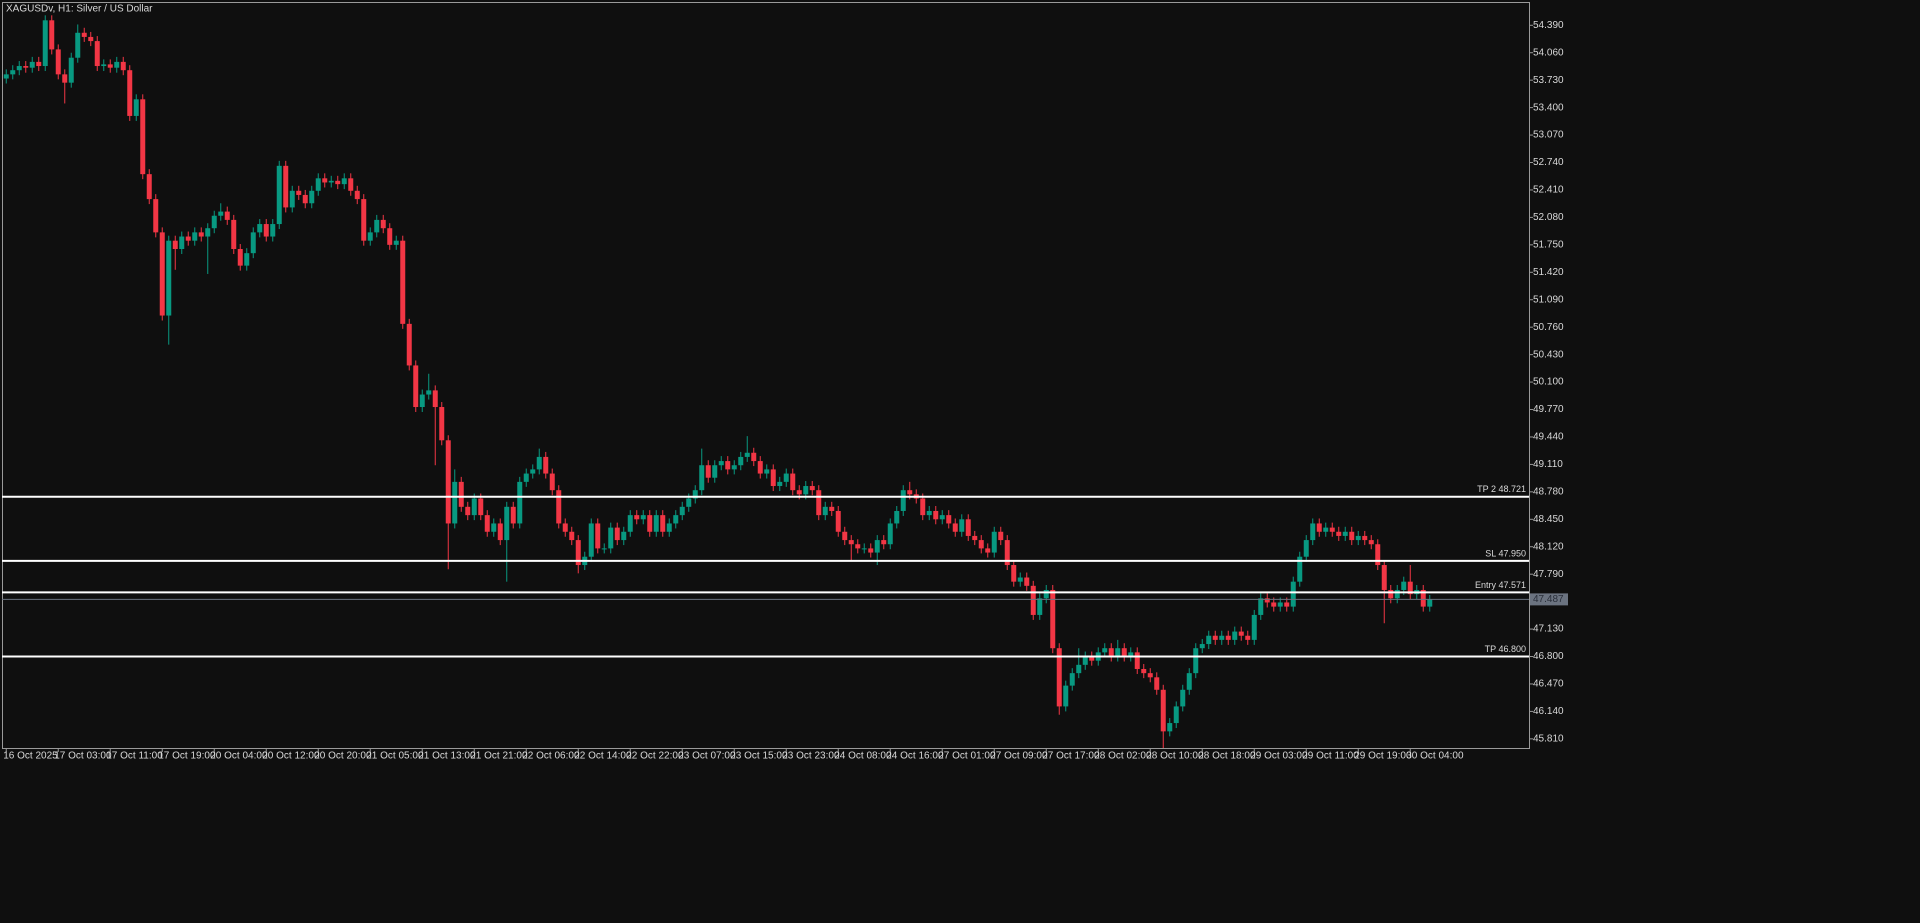  I want to click on y-tick-label: 54.060, so click(1548, 52).